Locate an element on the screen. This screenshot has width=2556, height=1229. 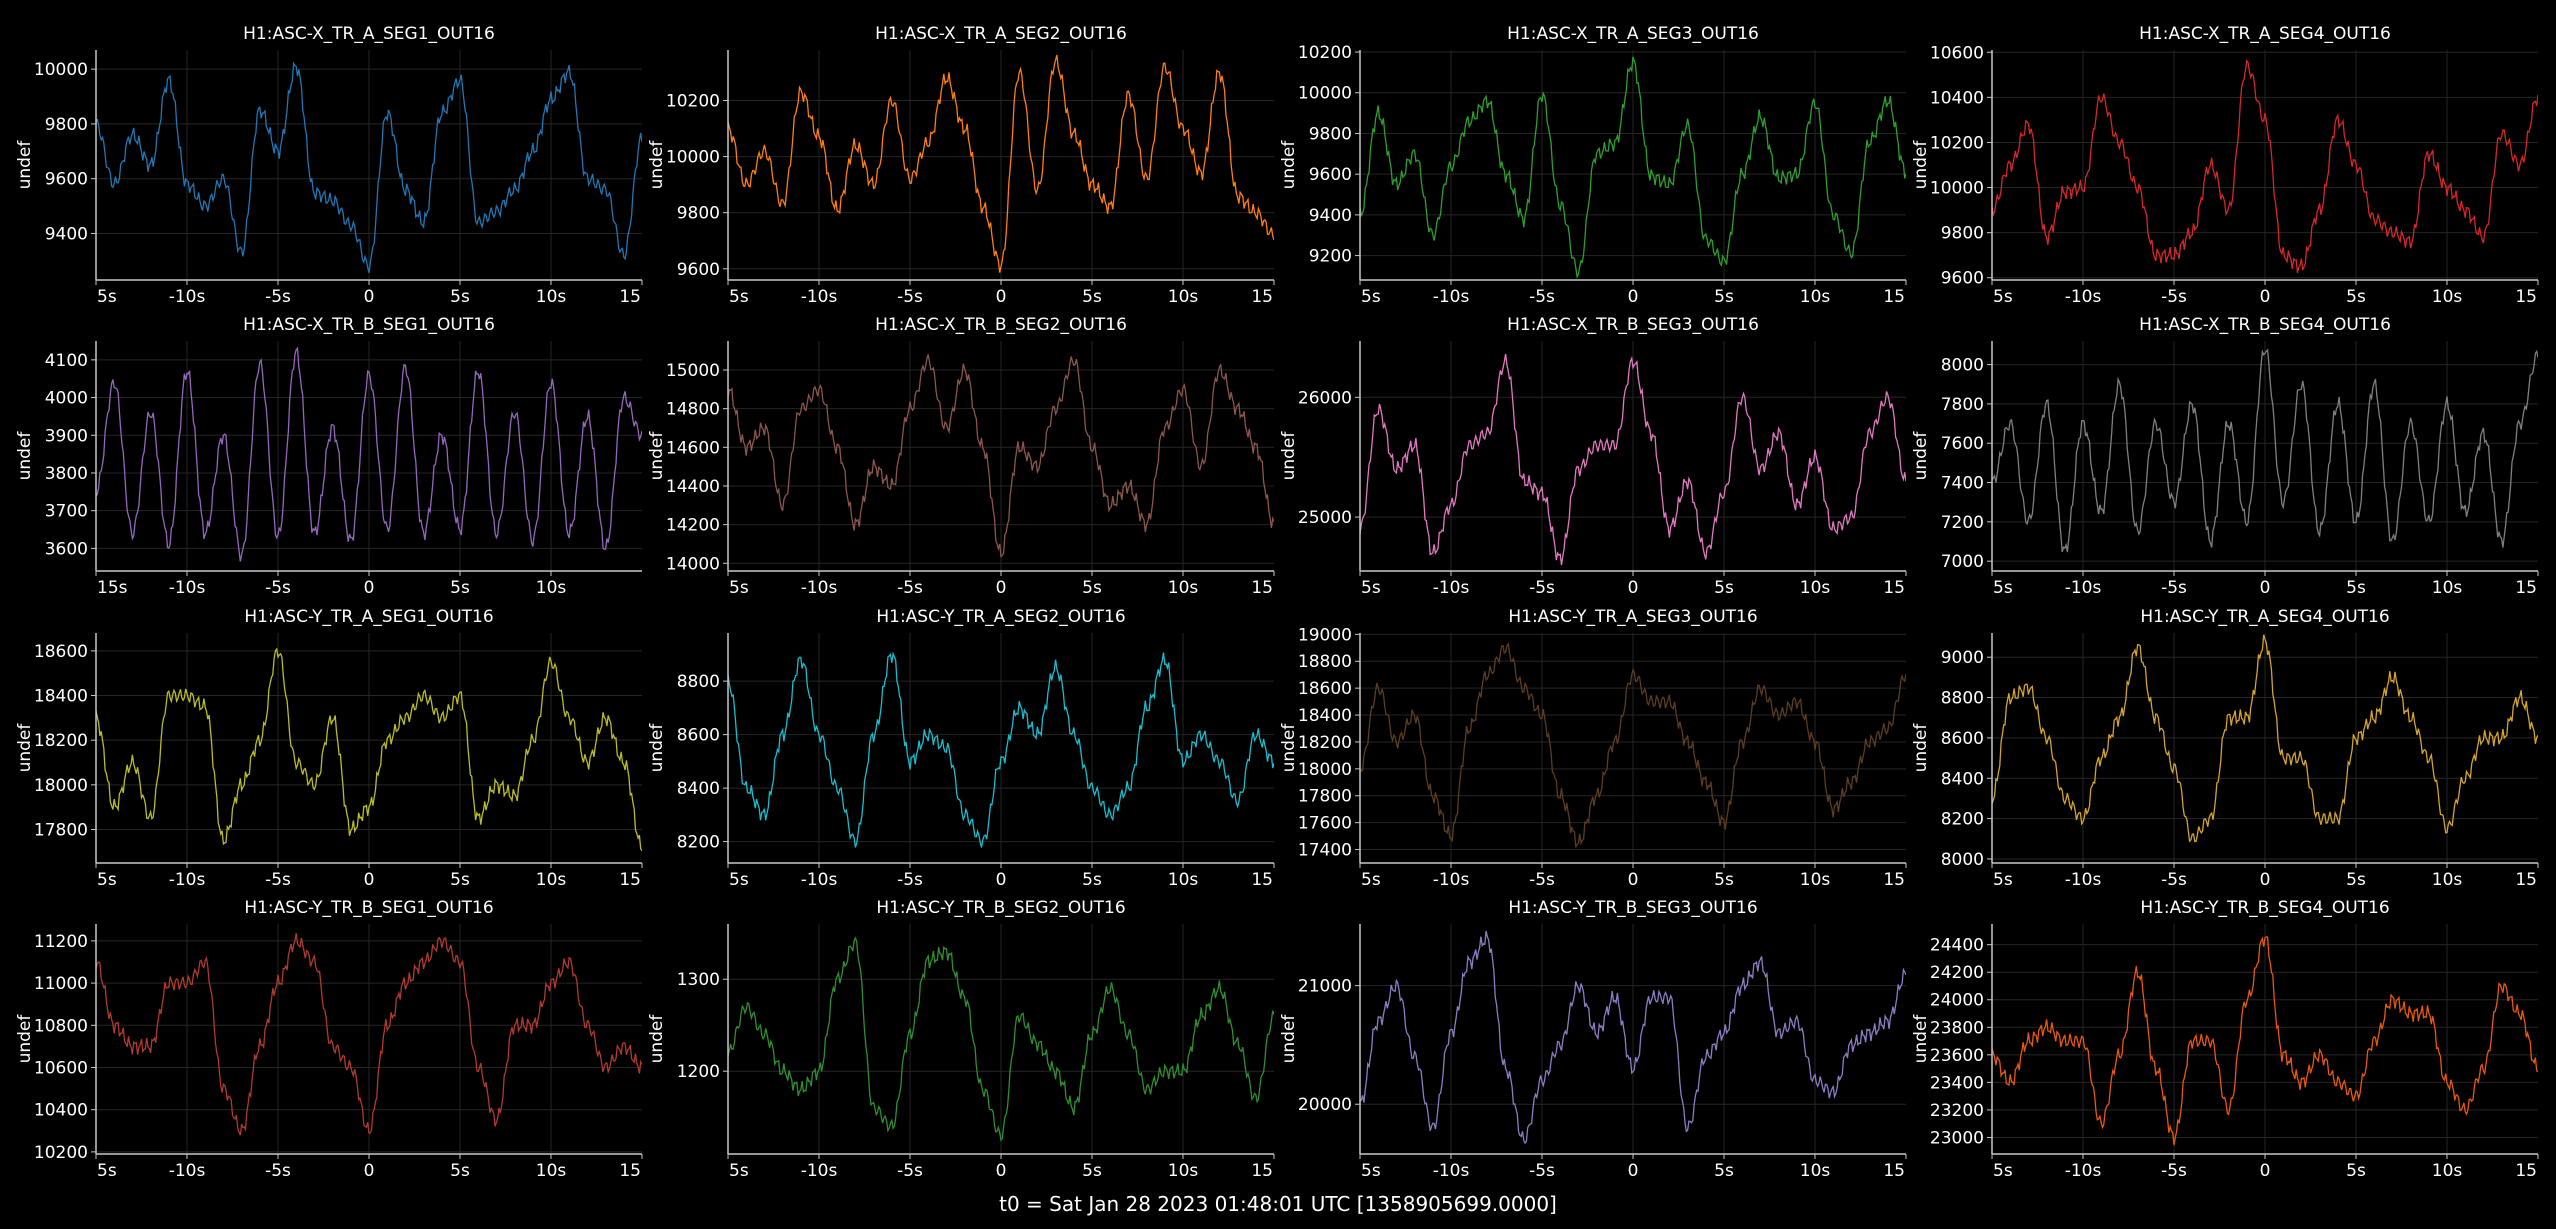
y-tick-label: 14600 is located at coordinates (693, 448).